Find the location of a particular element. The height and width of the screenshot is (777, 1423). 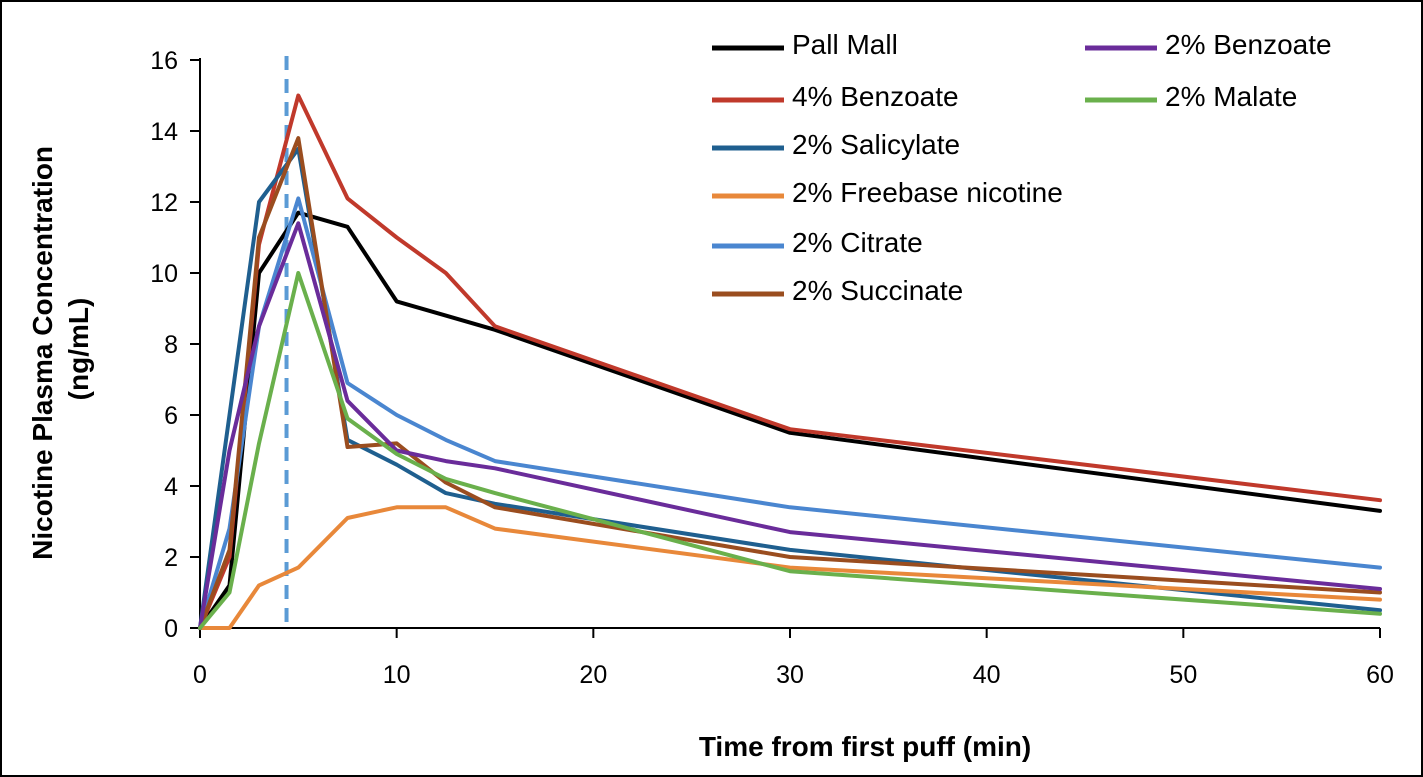

x-tick-label: 0 is located at coordinates (200, 675).